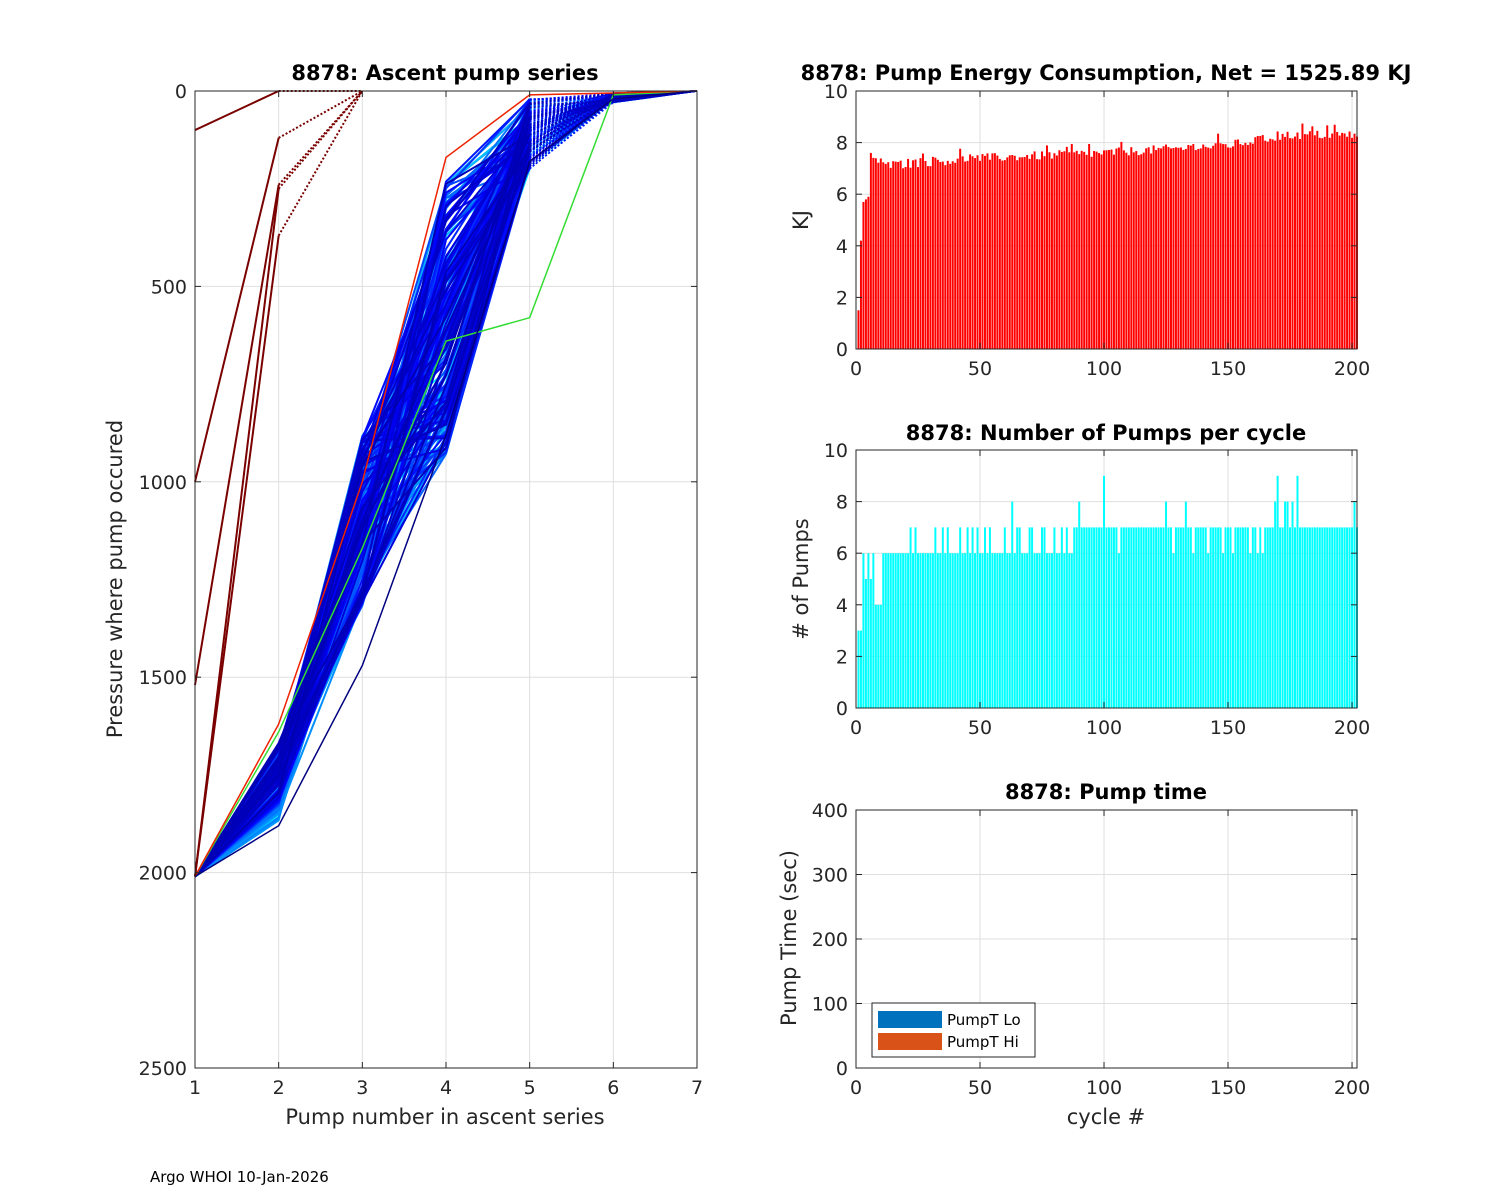 The image size is (1500, 1200). What do you see at coordinates (980, 728) in the screenshot?
I see `x-tick-label: 50` at bounding box center [980, 728].